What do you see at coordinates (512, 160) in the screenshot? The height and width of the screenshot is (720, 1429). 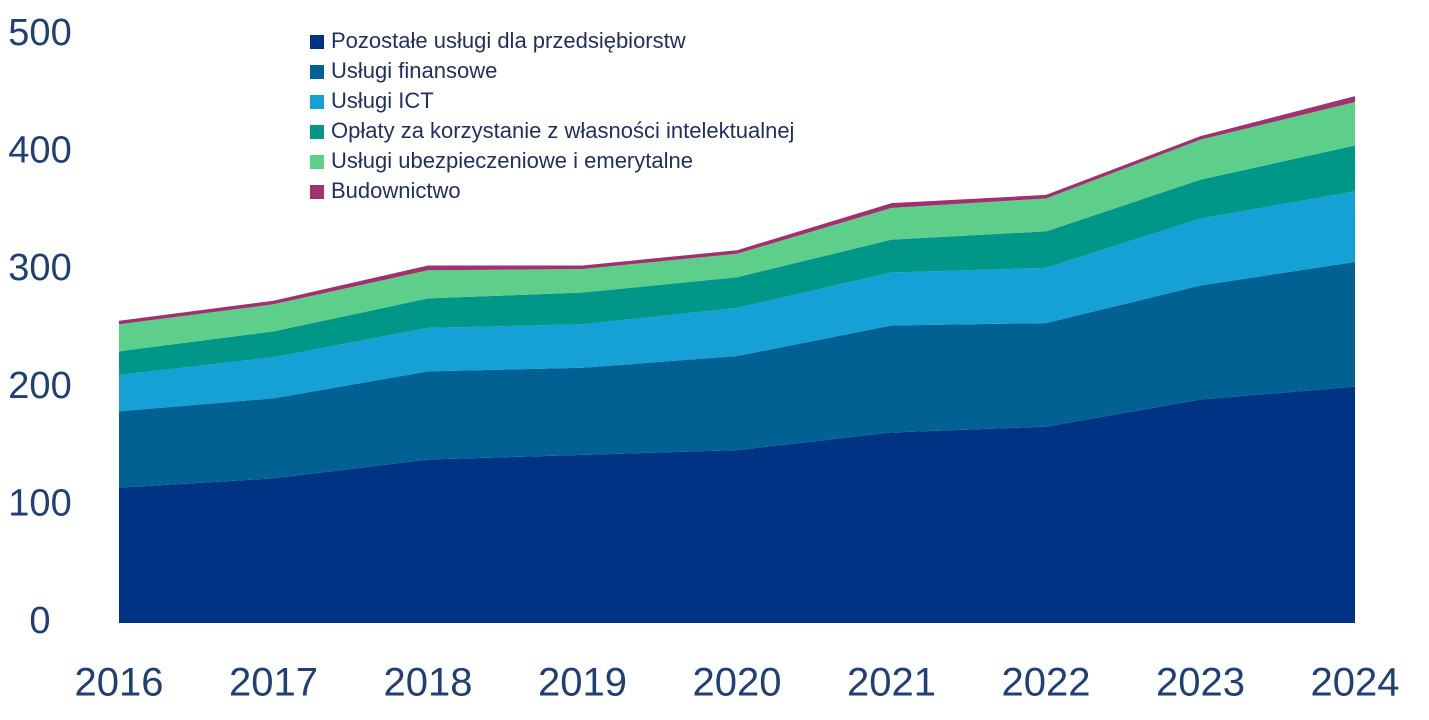 I see `legend-label: Usługi ubezpieczeniowe i emerytalne` at bounding box center [512, 160].